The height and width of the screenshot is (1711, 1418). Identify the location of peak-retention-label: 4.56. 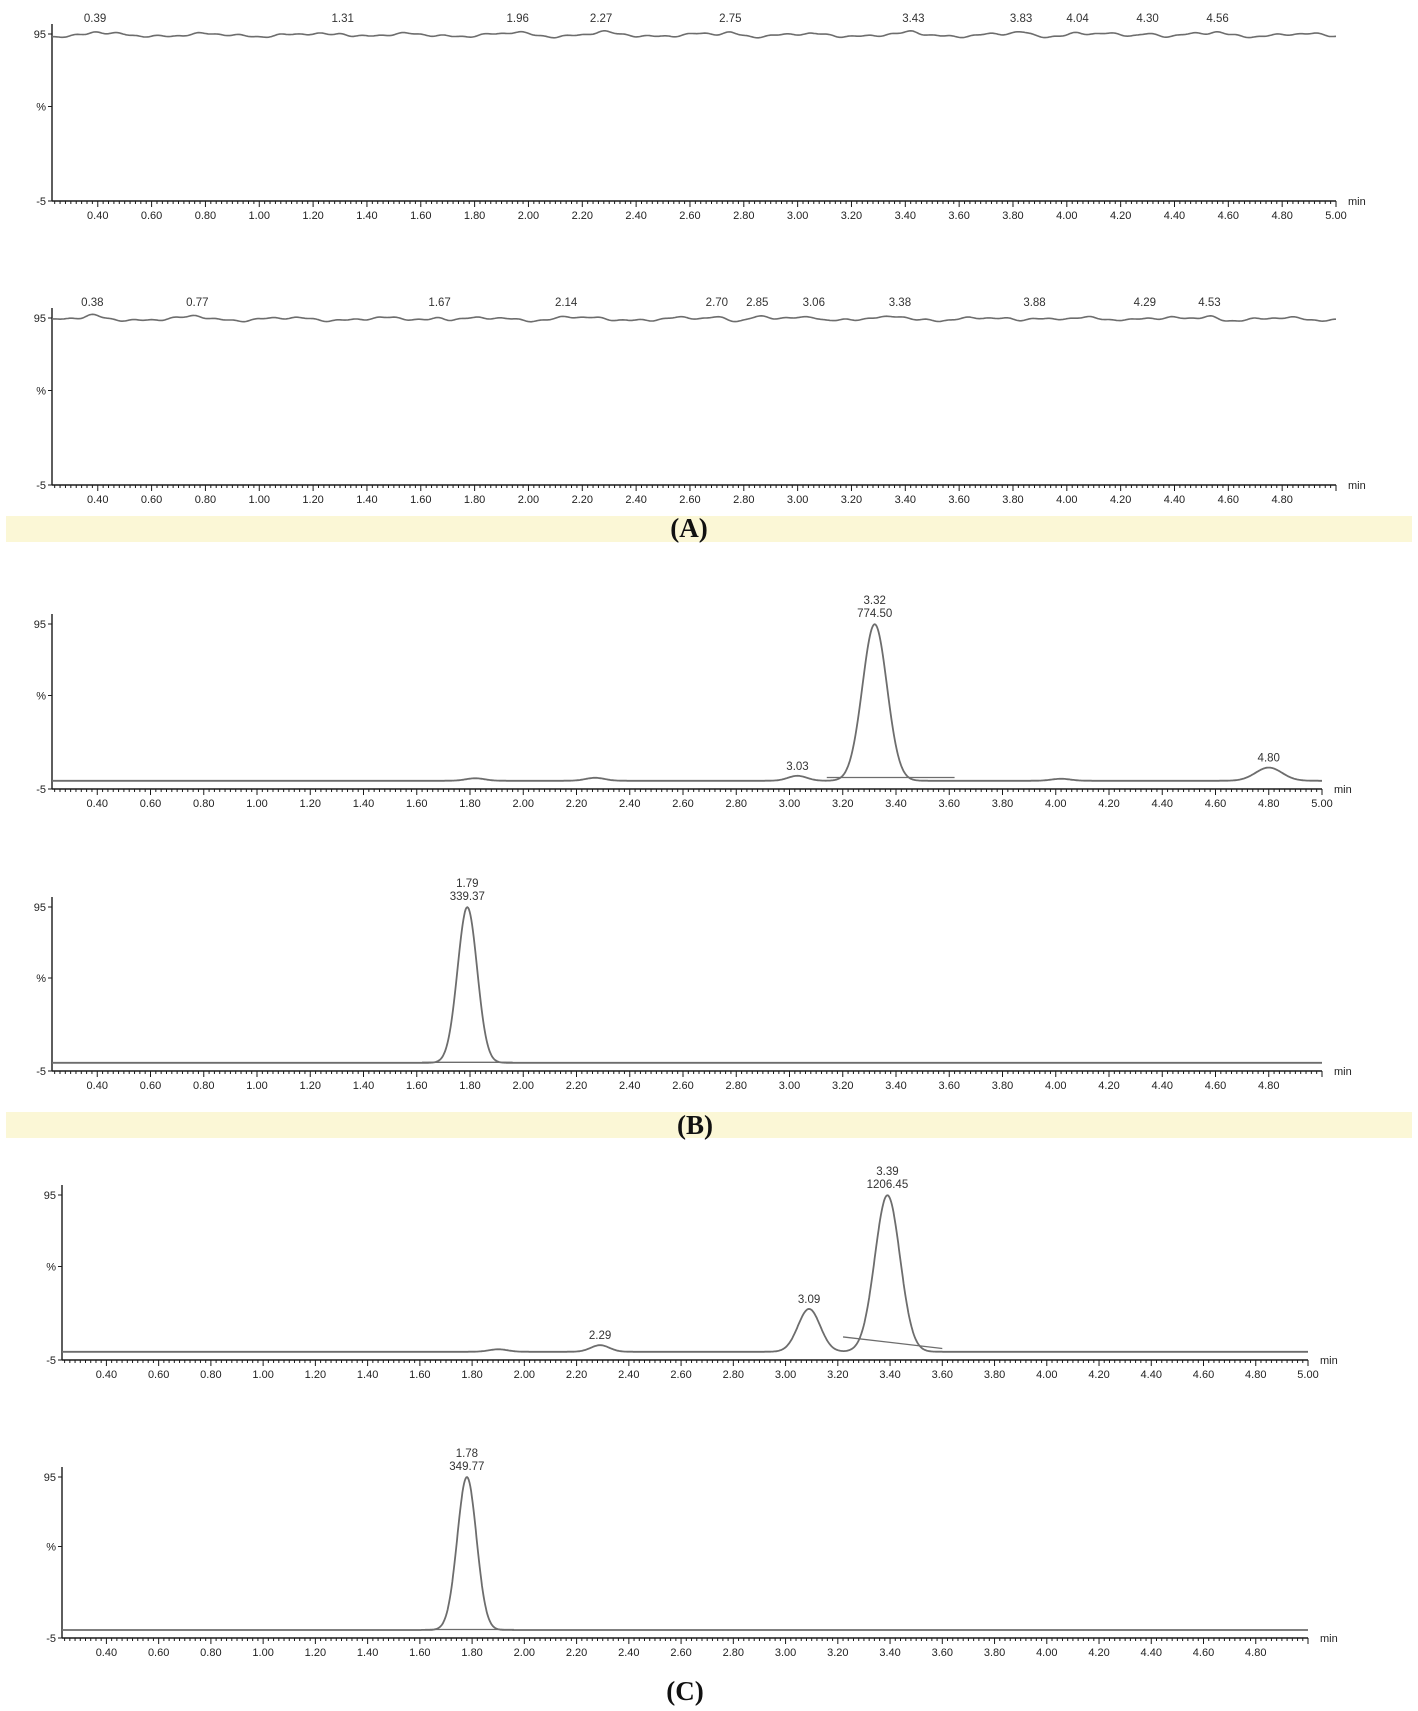
(1217, 19).